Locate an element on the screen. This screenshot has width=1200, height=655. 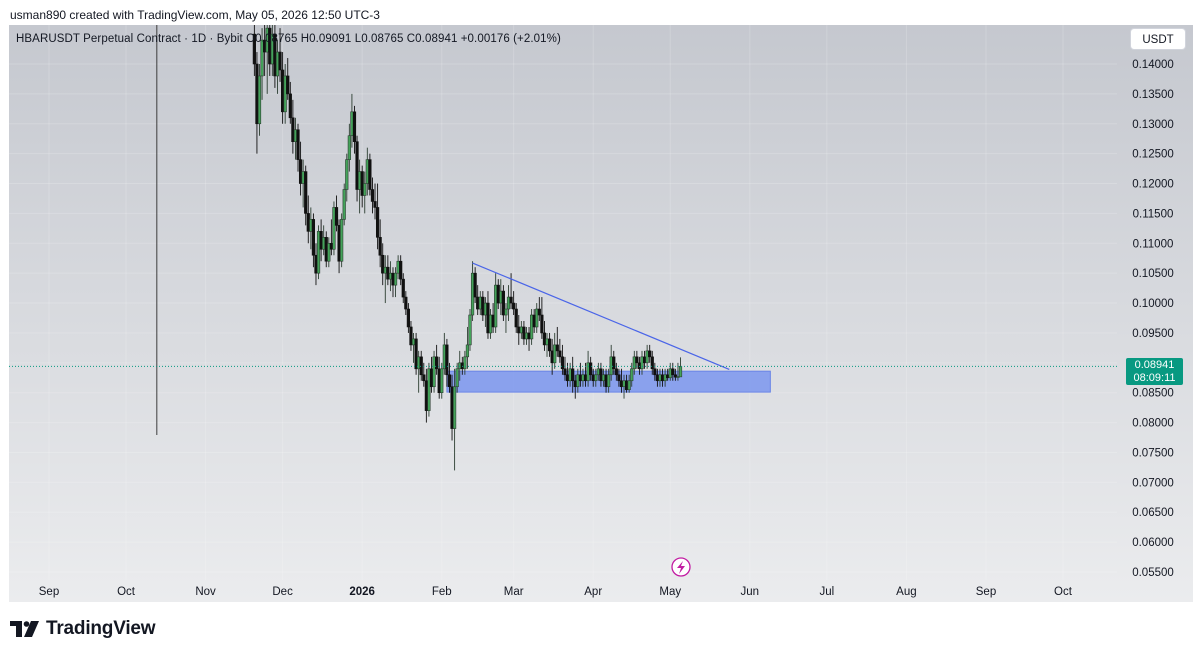
x-tick-label: Sep is located at coordinates (49, 592).